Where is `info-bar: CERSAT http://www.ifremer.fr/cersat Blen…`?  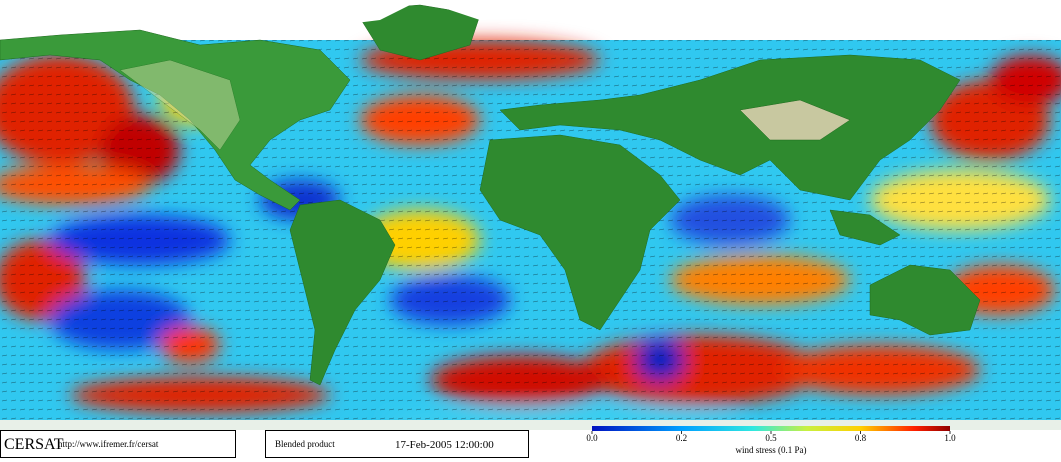 info-bar: CERSAT http://www.ifremer.fr/cersat Blen… is located at coordinates (530, 444).